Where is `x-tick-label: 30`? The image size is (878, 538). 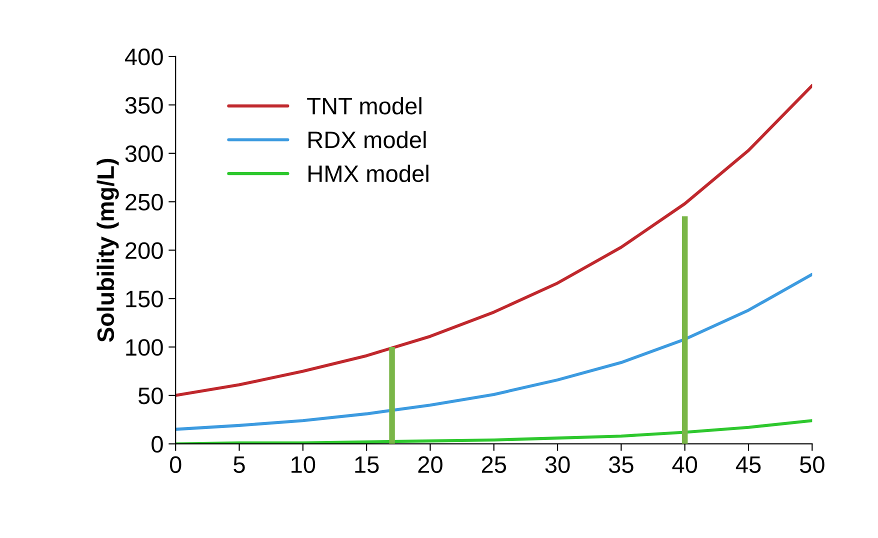
x-tick-label: 30 is located at coordinates (557, 464).